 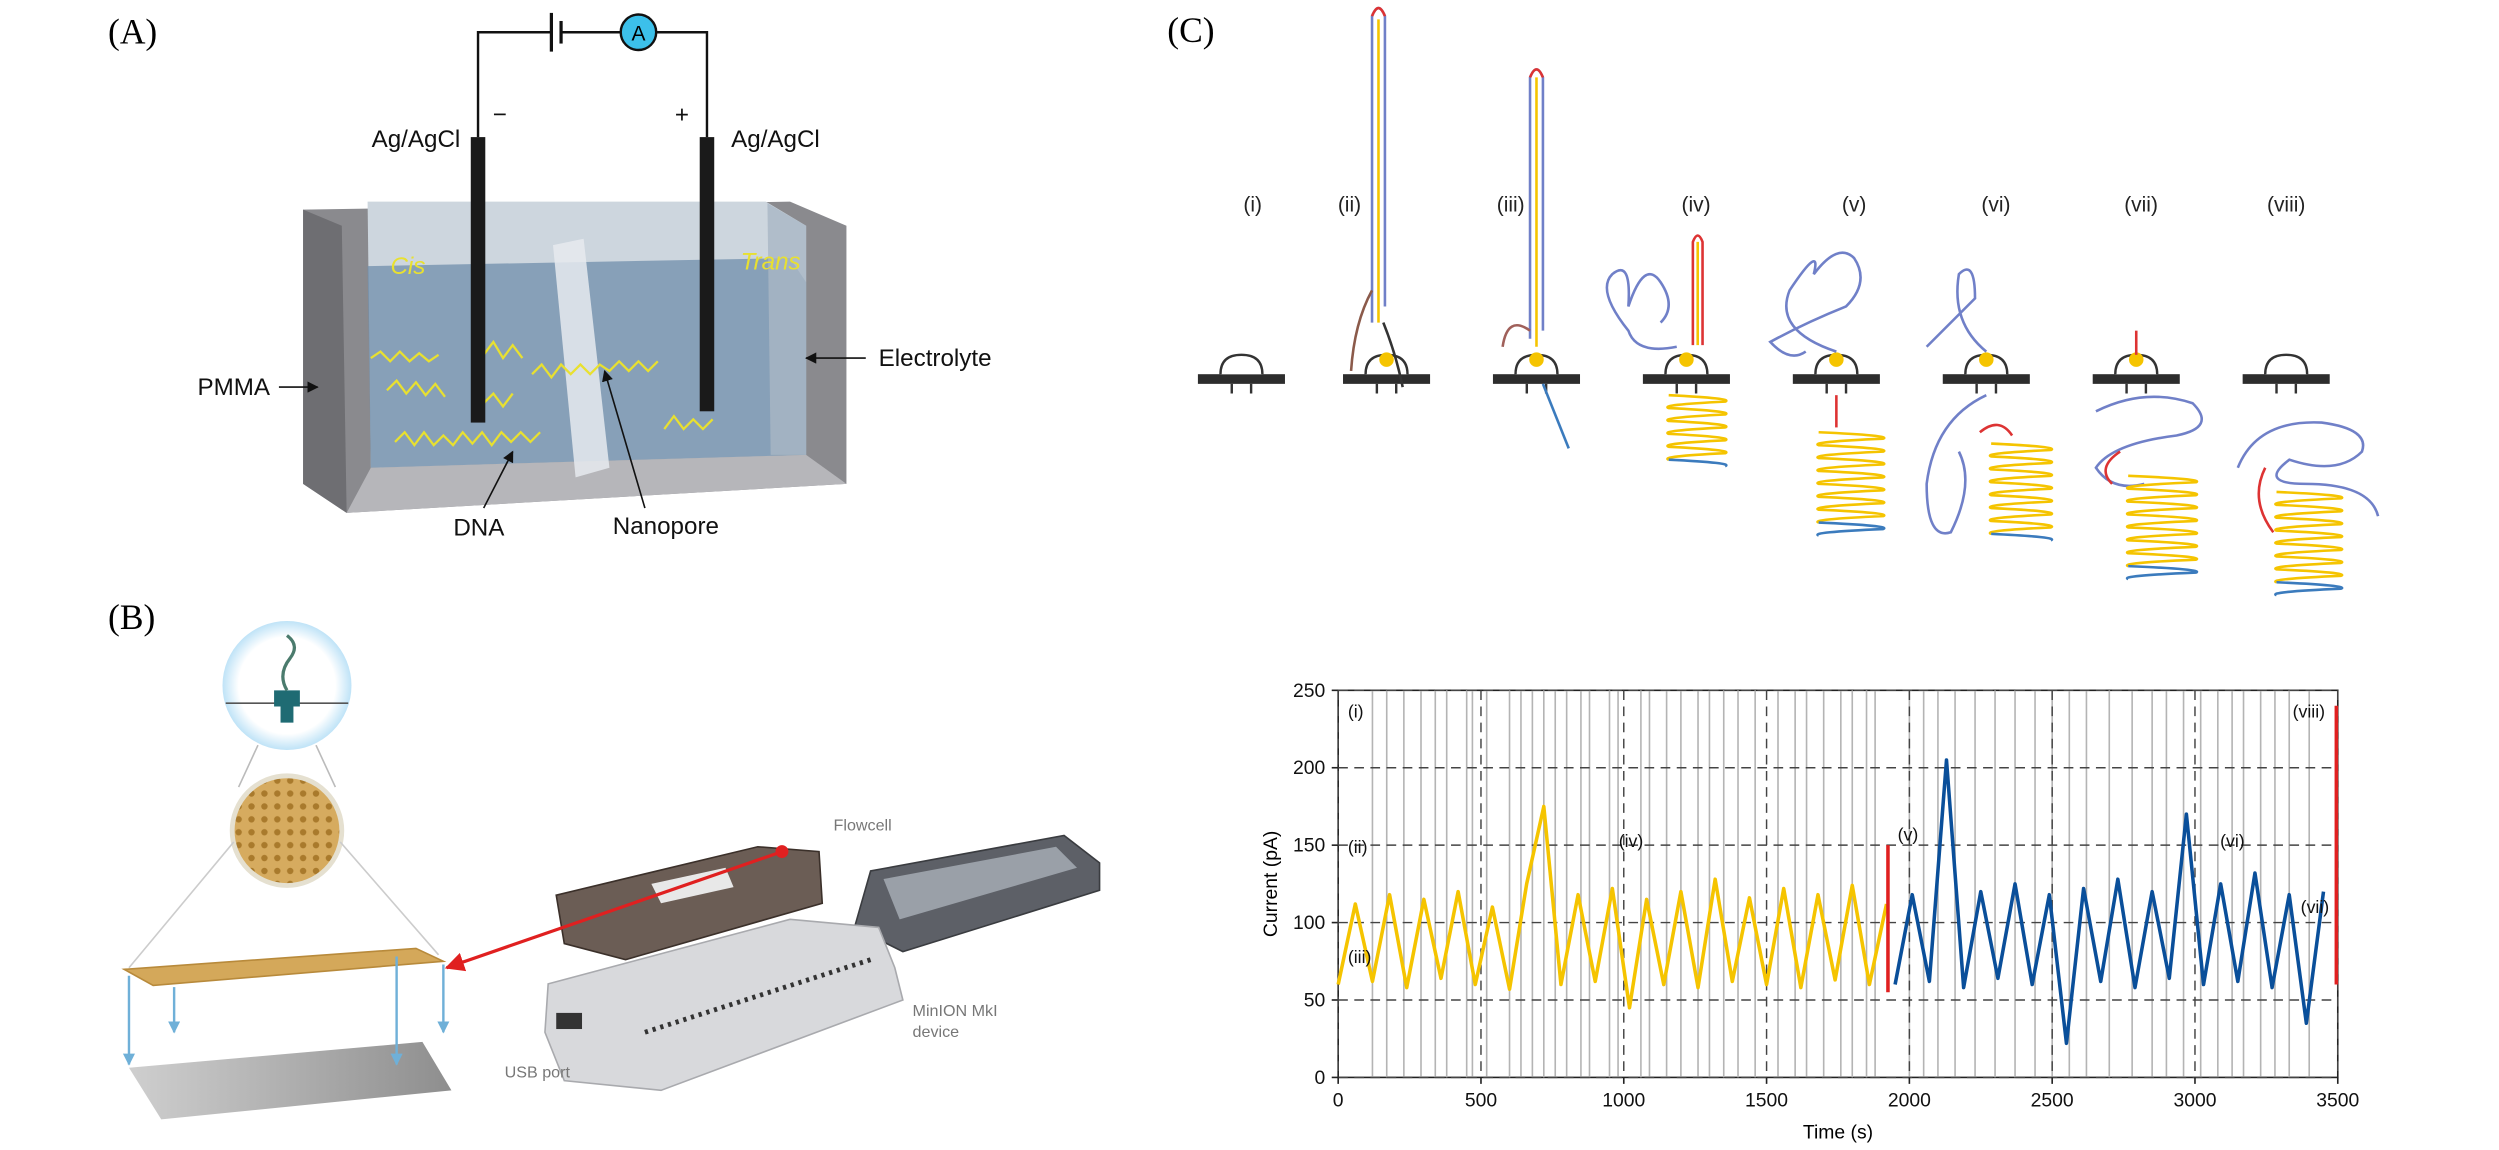 I want to click on stage-label: (i), so click(x=1252, y=204).